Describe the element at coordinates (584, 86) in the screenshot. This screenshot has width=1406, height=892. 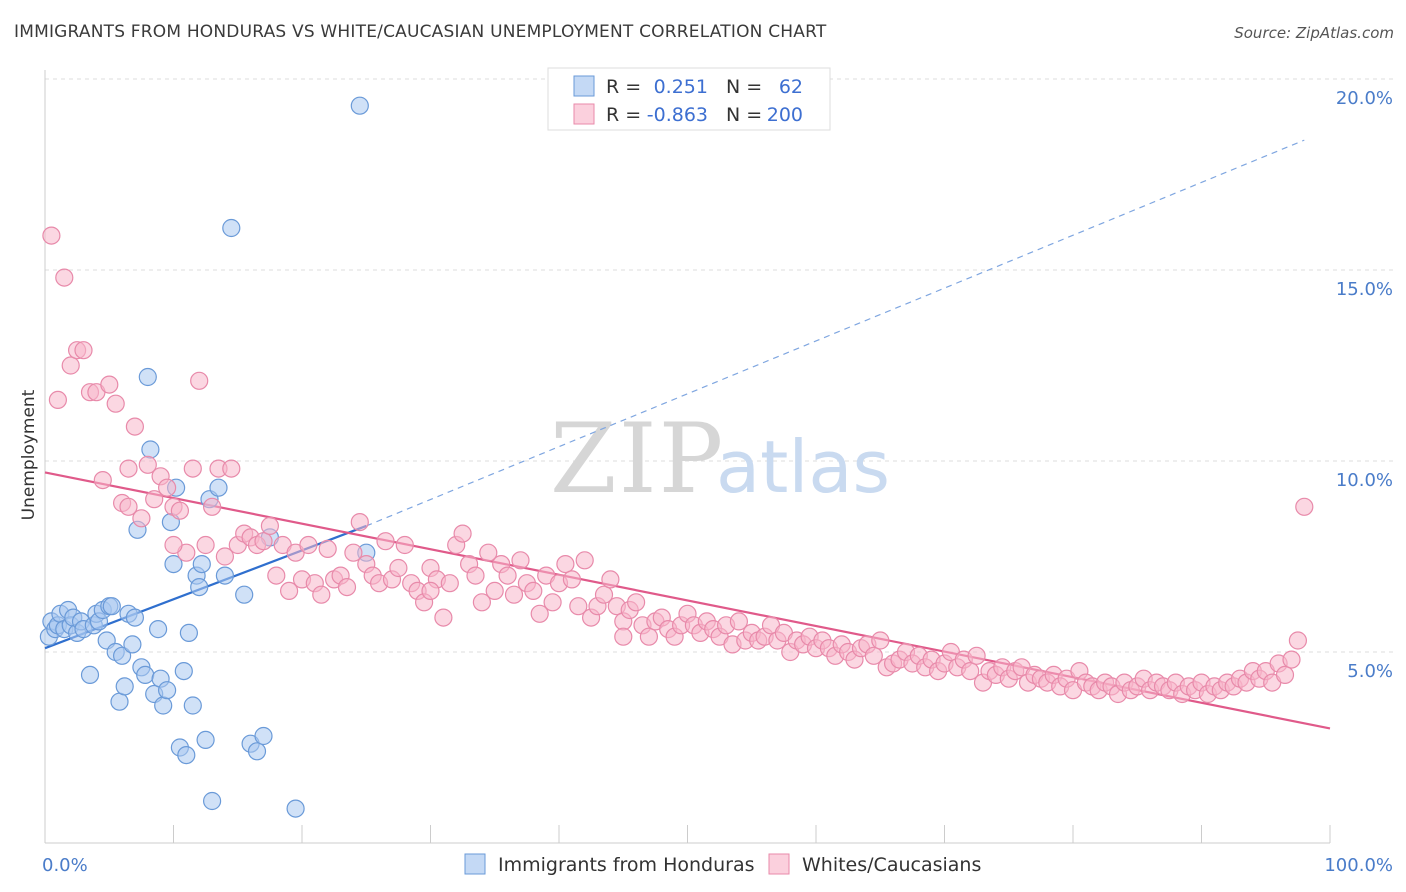
I see `legend-swatch-honduras` at that location.